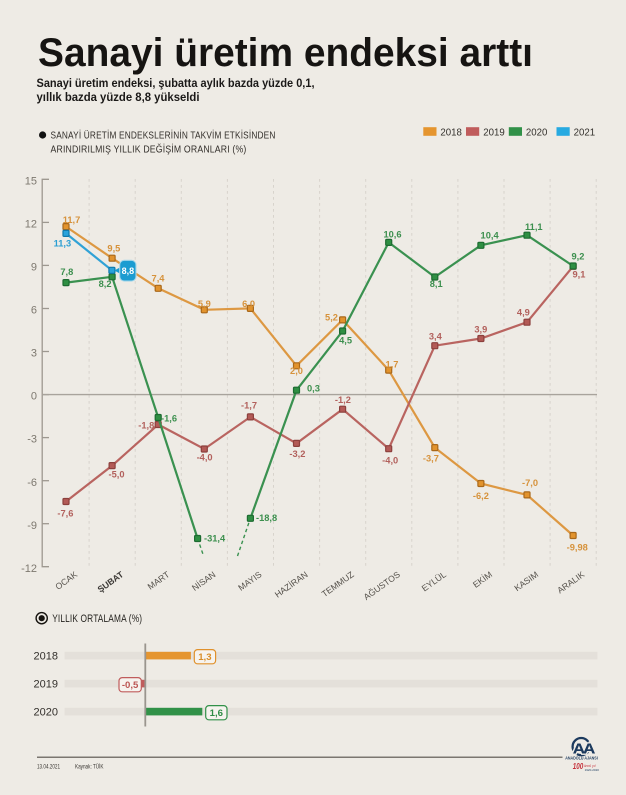 The height and width of the screenshot is (795, 626). Describe the element at coordinates (116, 475) in the screenshot. I see `svg-text: -5,0` at that location.